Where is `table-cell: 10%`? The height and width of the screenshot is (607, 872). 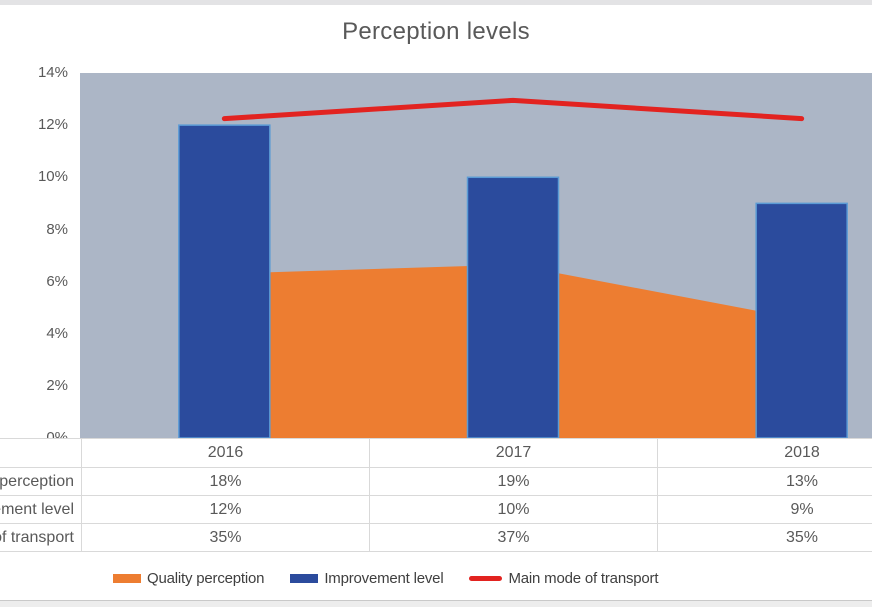
table-cell: 10% is located at coordinates (514, 509).